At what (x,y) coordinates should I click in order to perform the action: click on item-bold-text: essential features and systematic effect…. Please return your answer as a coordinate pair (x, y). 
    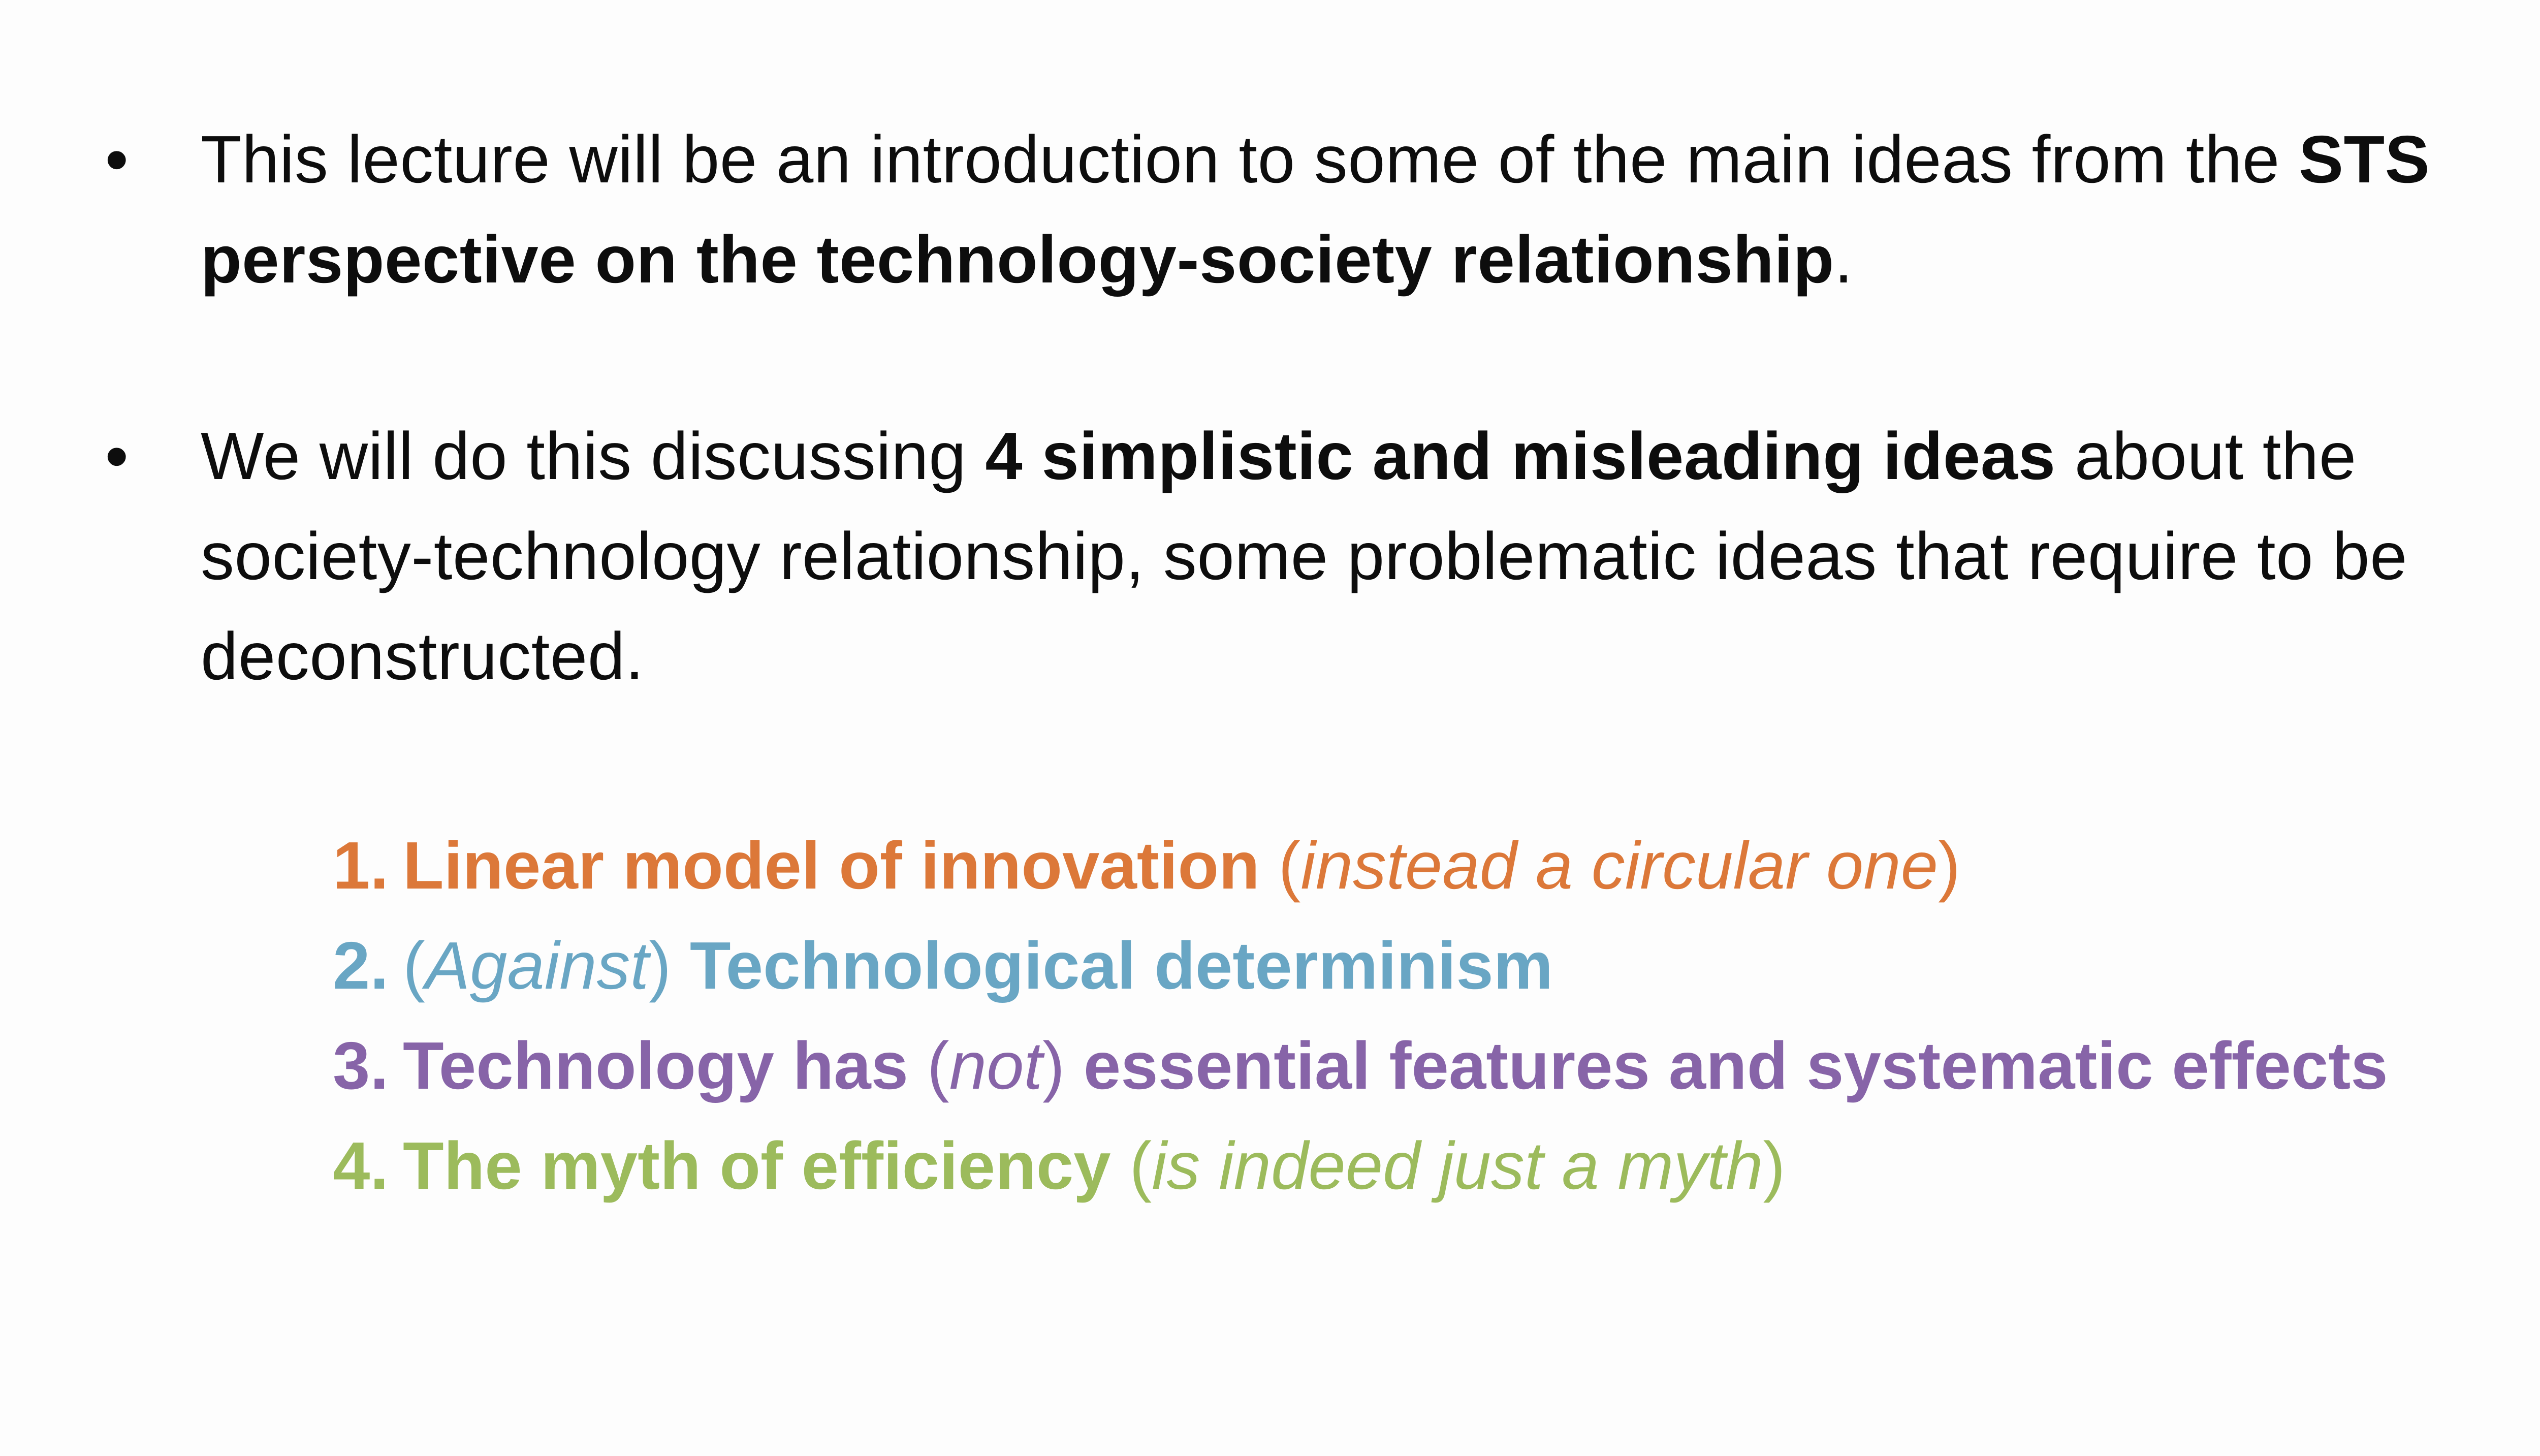
    Looking at the image, I should click on (1735, 1065).